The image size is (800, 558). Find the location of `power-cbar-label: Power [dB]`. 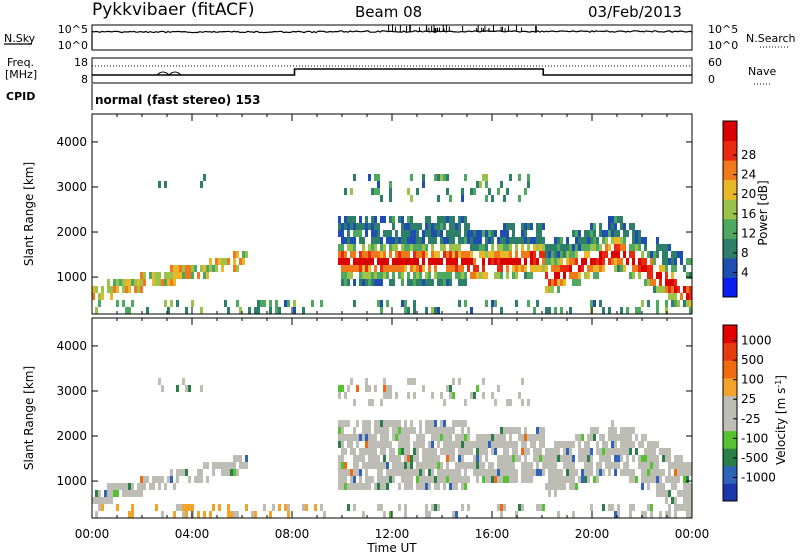

power-cbar-label: Power [dB] is located at coordinates (763, 212).